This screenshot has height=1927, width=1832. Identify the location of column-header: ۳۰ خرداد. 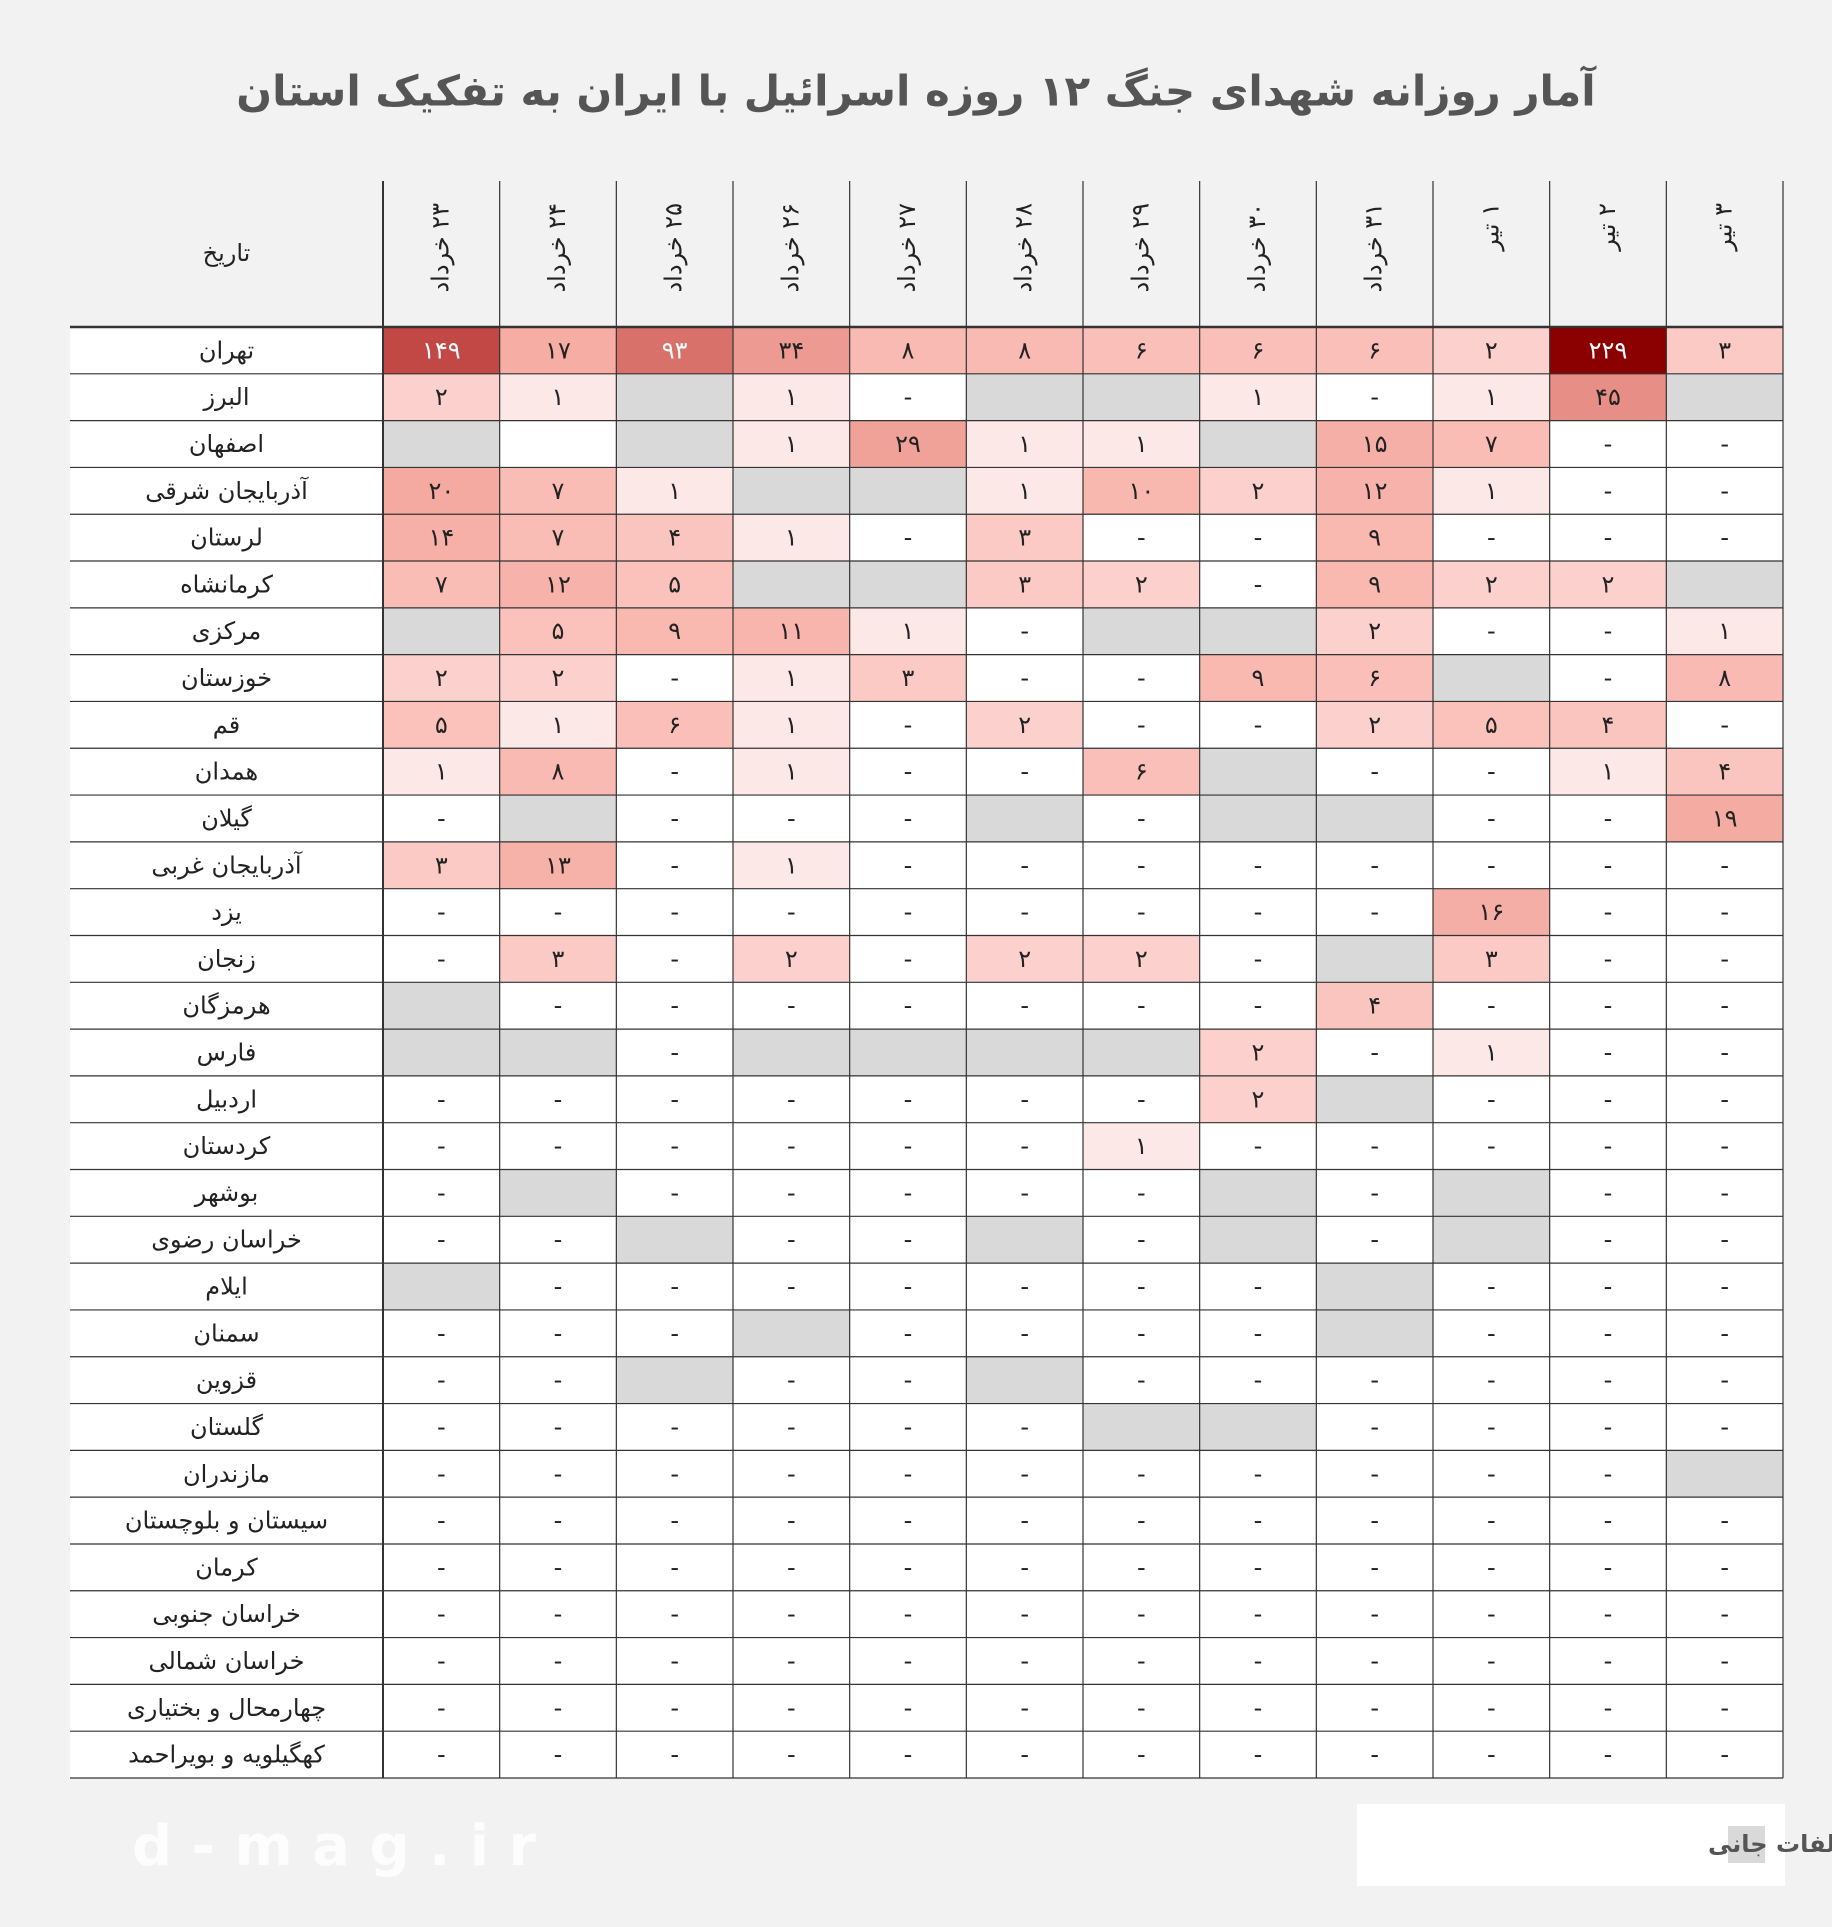
(1257, 248).